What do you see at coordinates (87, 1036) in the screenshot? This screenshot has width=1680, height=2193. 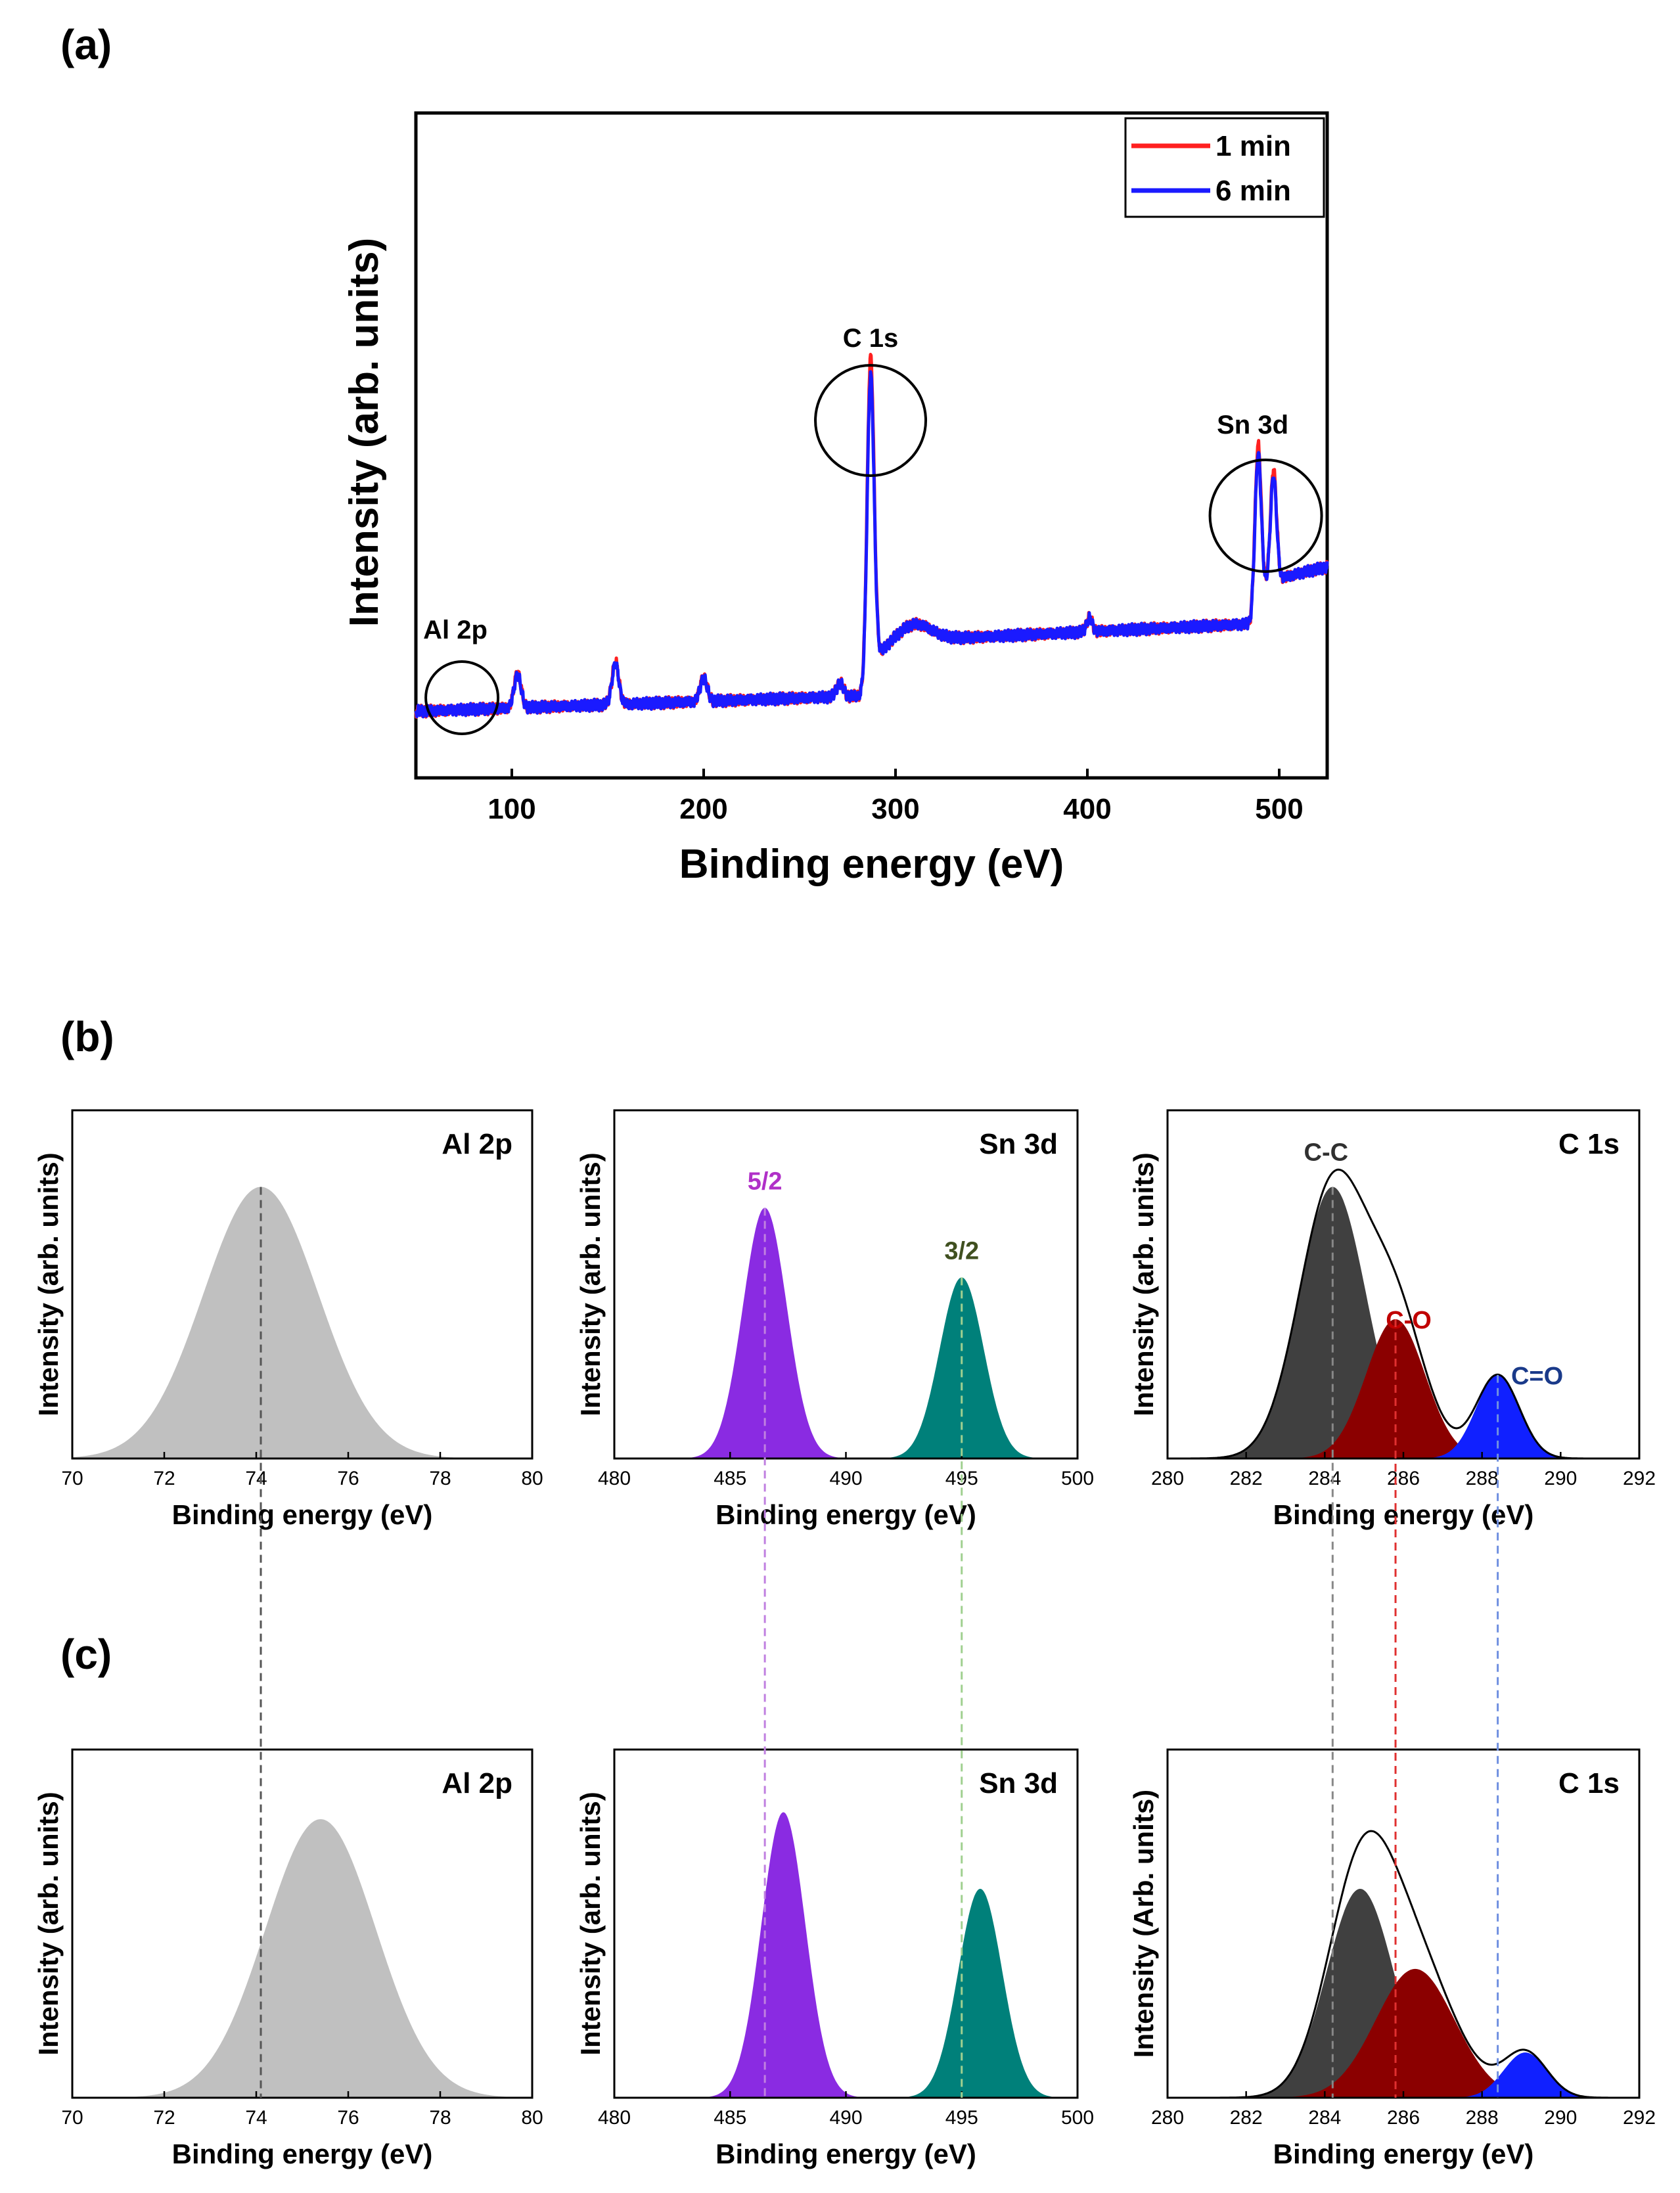 I see `panel-label-b: (b)` at bounding box center [87, 1036].